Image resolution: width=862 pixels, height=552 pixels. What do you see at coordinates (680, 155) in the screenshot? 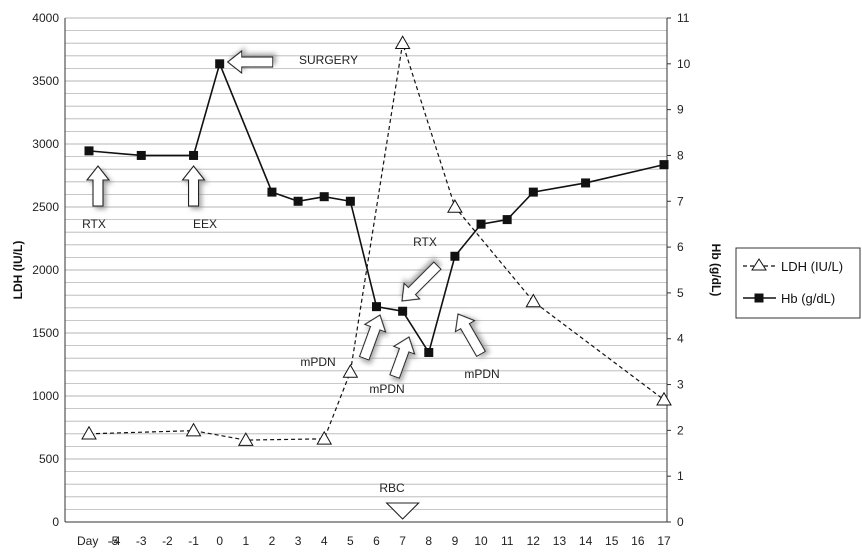
I see `y-tick-label-right: 8` at bounding box center [680, 155].